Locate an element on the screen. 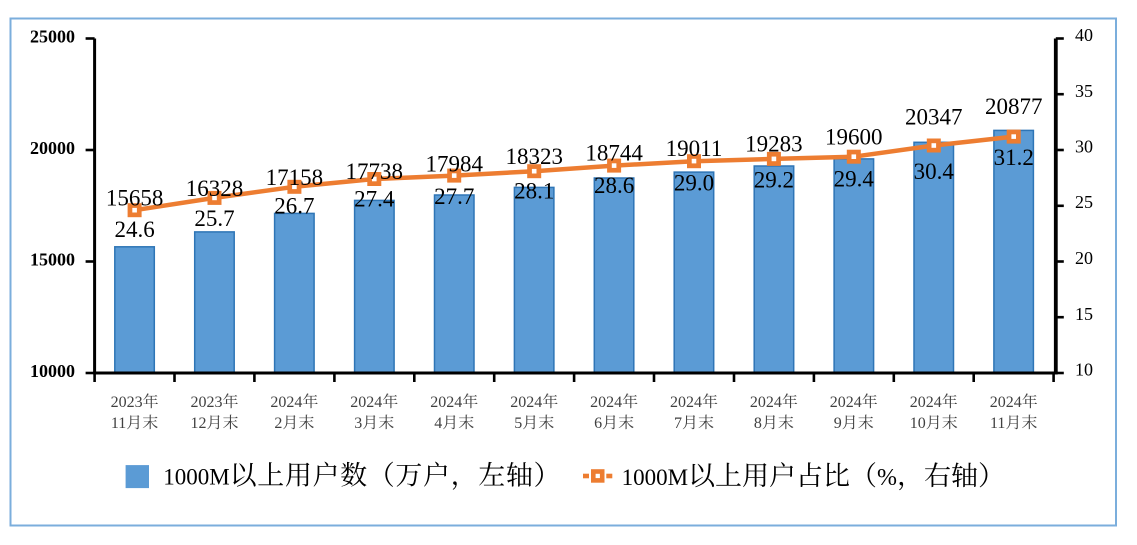 The image size is (1137, 545). svg-text: 6月末 is located at coordinates (614, 423).